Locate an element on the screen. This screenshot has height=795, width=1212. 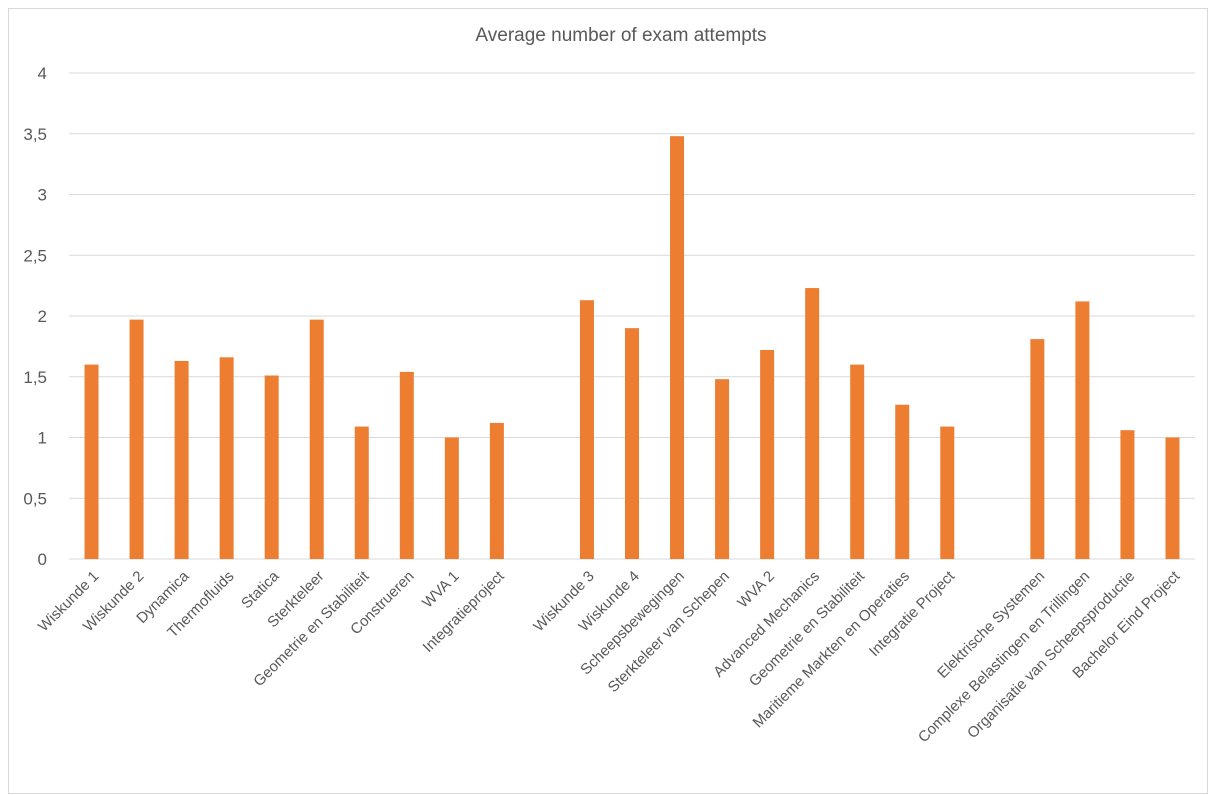
y-axis-ticks: 0 0,5 1 1,5 2 2,5 3 3,5 4 is located at coordinates (35, 316).